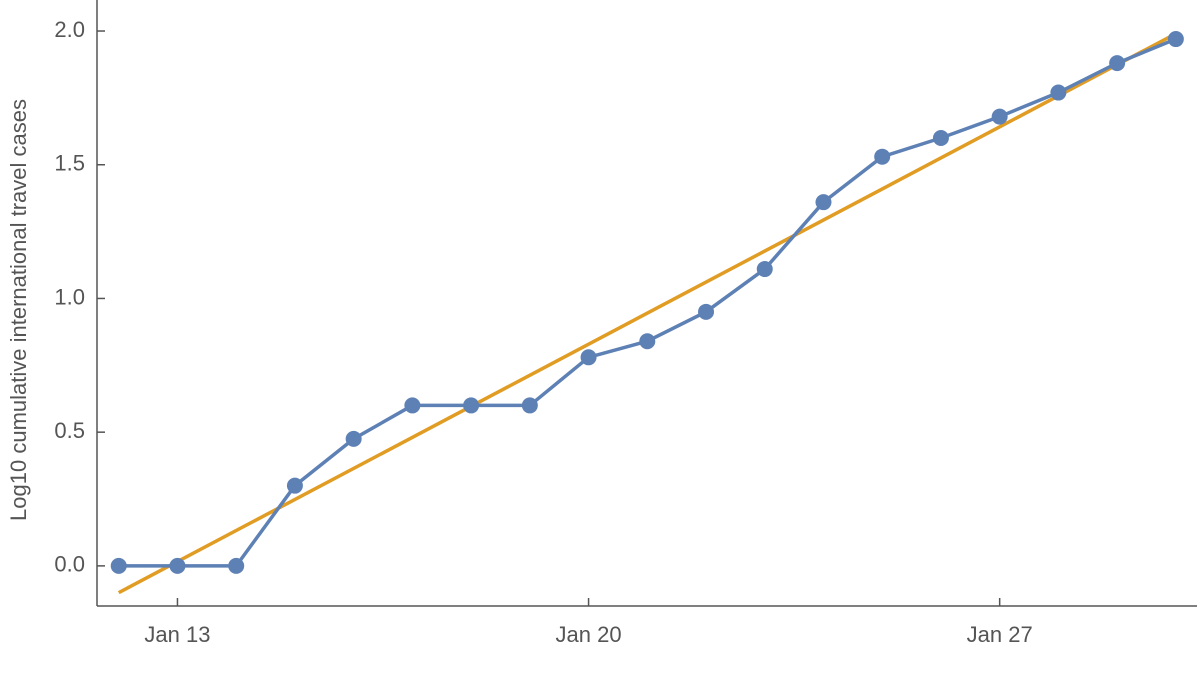  I want to click on y-tick-label: 0.5, so click(69, 430).